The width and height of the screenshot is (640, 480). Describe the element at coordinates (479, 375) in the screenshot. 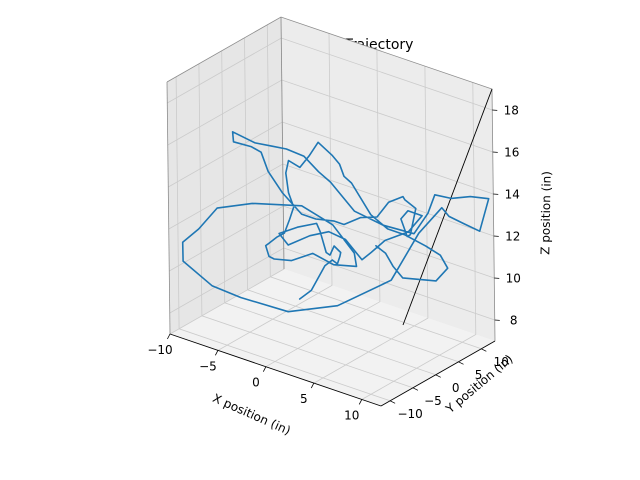

I see `y-tick-label-3: 5` at that location.